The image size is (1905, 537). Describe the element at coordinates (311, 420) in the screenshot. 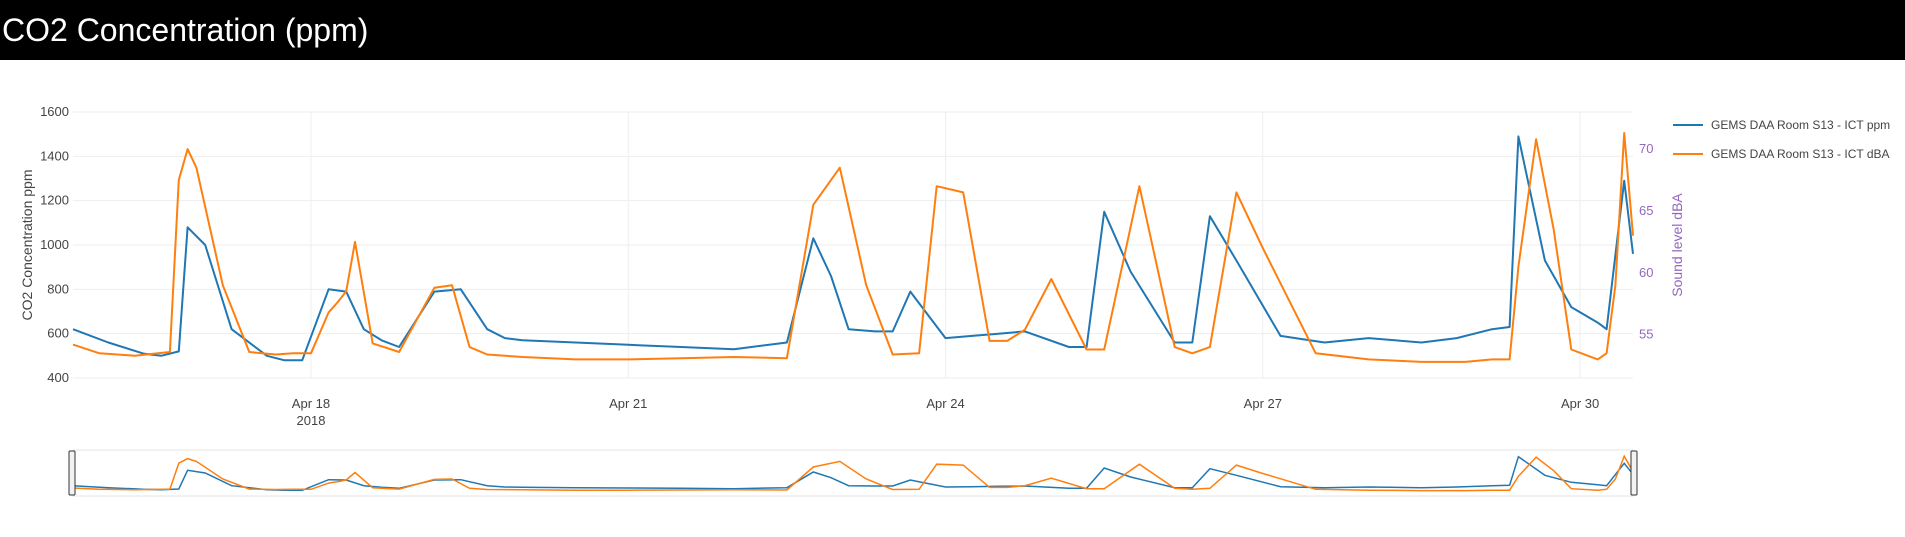

I see `x-tick-sublabel: 2018` at that location.